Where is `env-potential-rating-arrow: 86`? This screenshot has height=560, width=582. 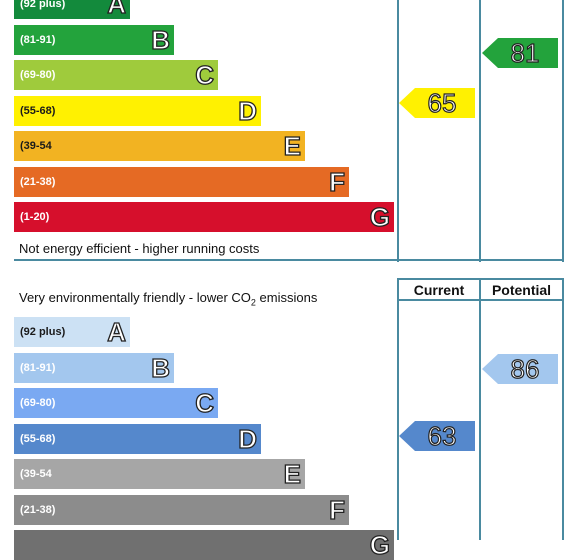 env-potential-rating-arrow: 86 is located at coordinates (520, 369).